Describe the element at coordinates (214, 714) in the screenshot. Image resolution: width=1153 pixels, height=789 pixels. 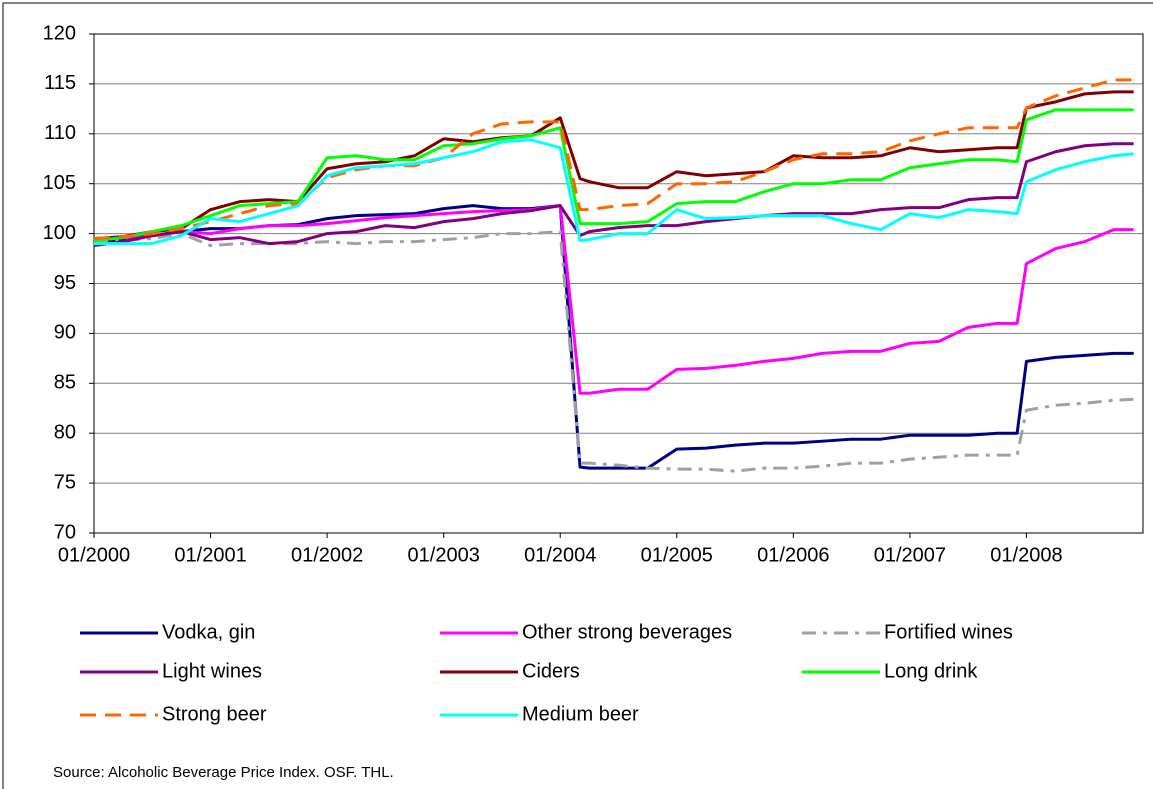
I see `legend-label: Strong beer` at that location.